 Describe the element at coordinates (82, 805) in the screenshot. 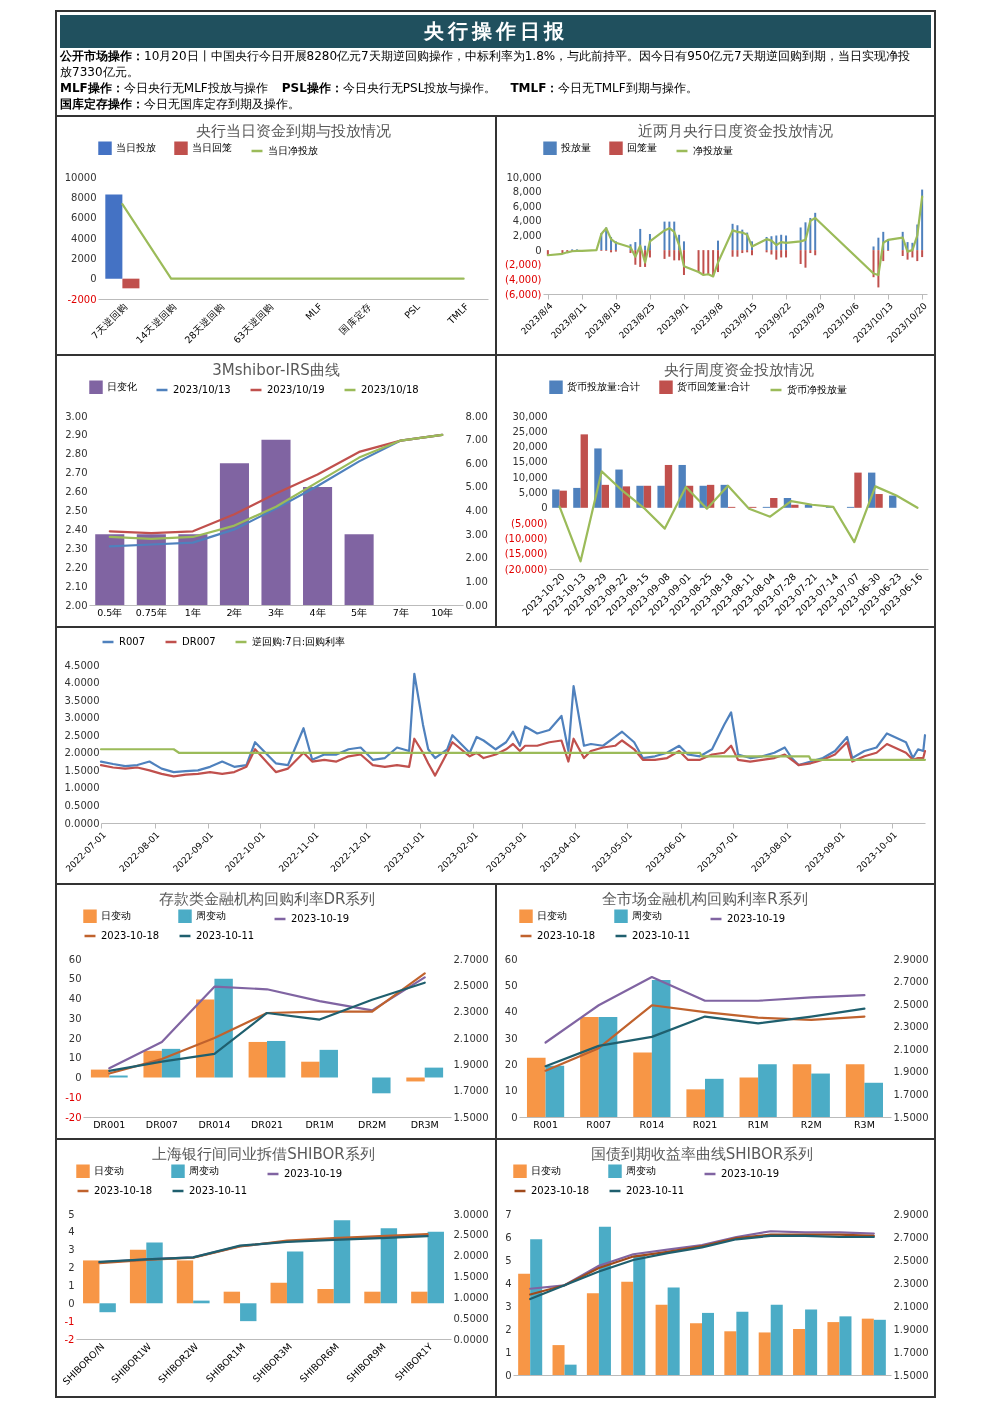

I see `y-tick-label: 0.5000` at that location.